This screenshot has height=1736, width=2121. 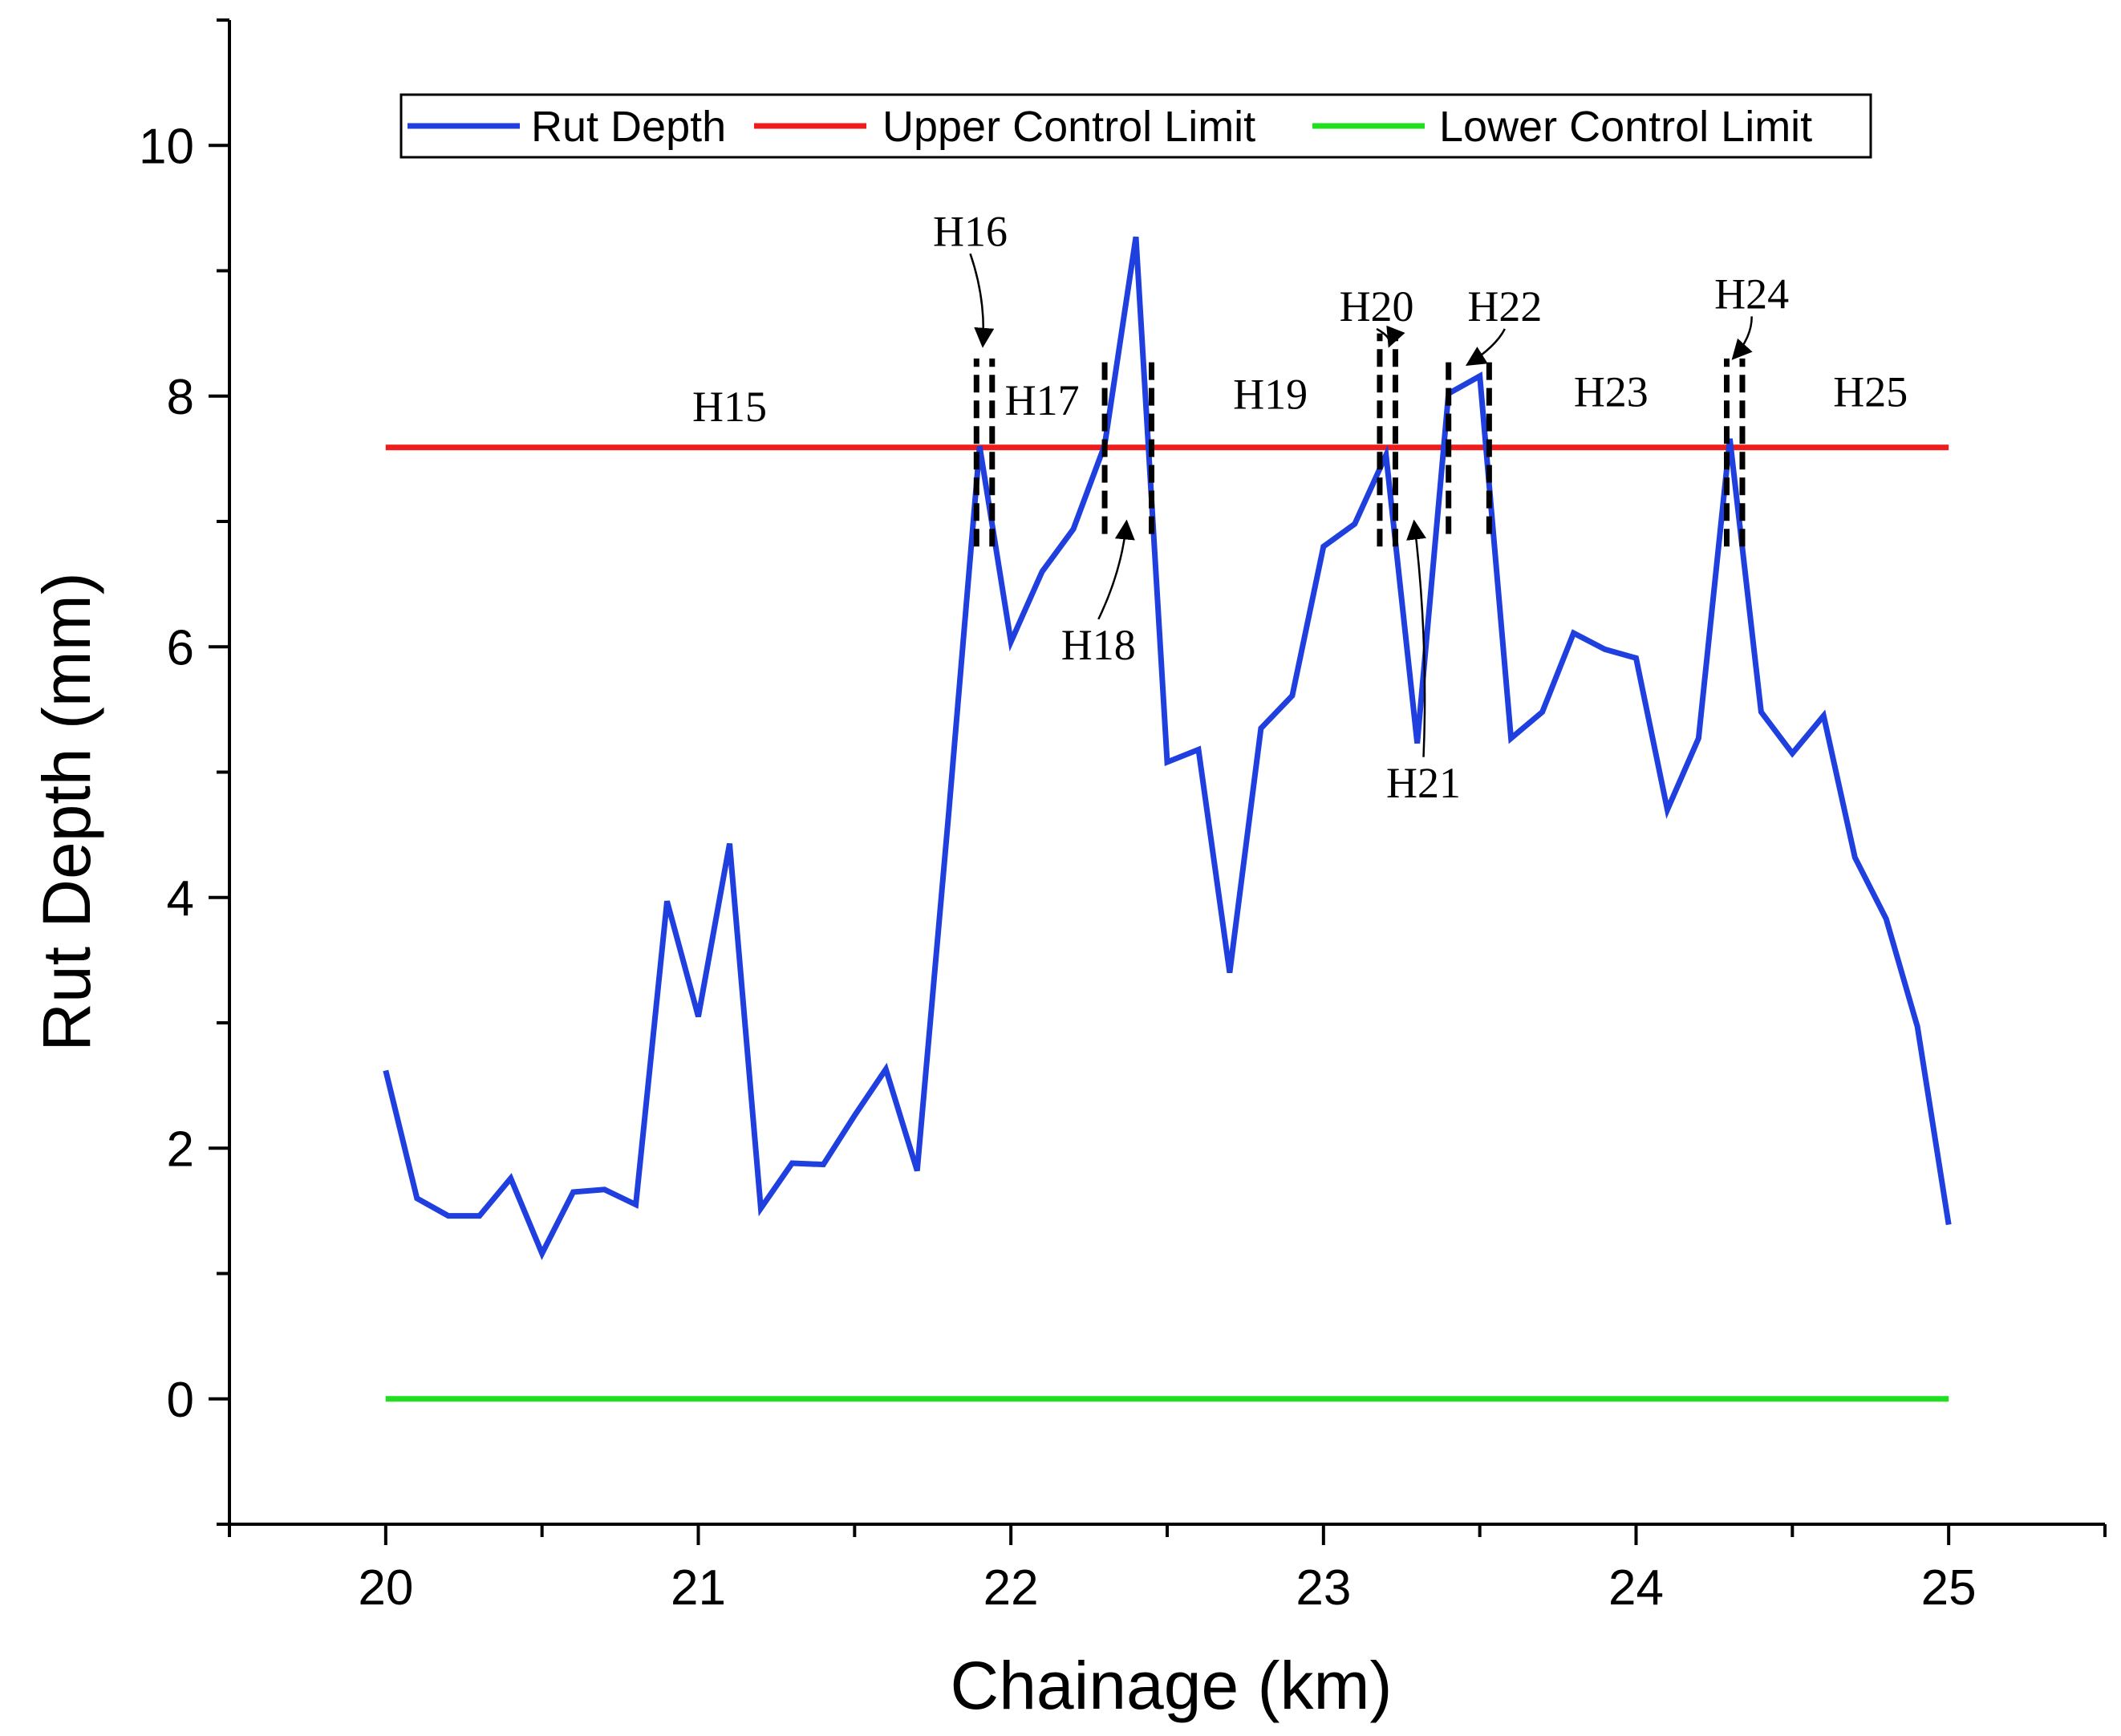 What do you see at coordinates (1751, 294) in the screenshot?
I see `label-h24: H24` at bounding box center [1751, 294].